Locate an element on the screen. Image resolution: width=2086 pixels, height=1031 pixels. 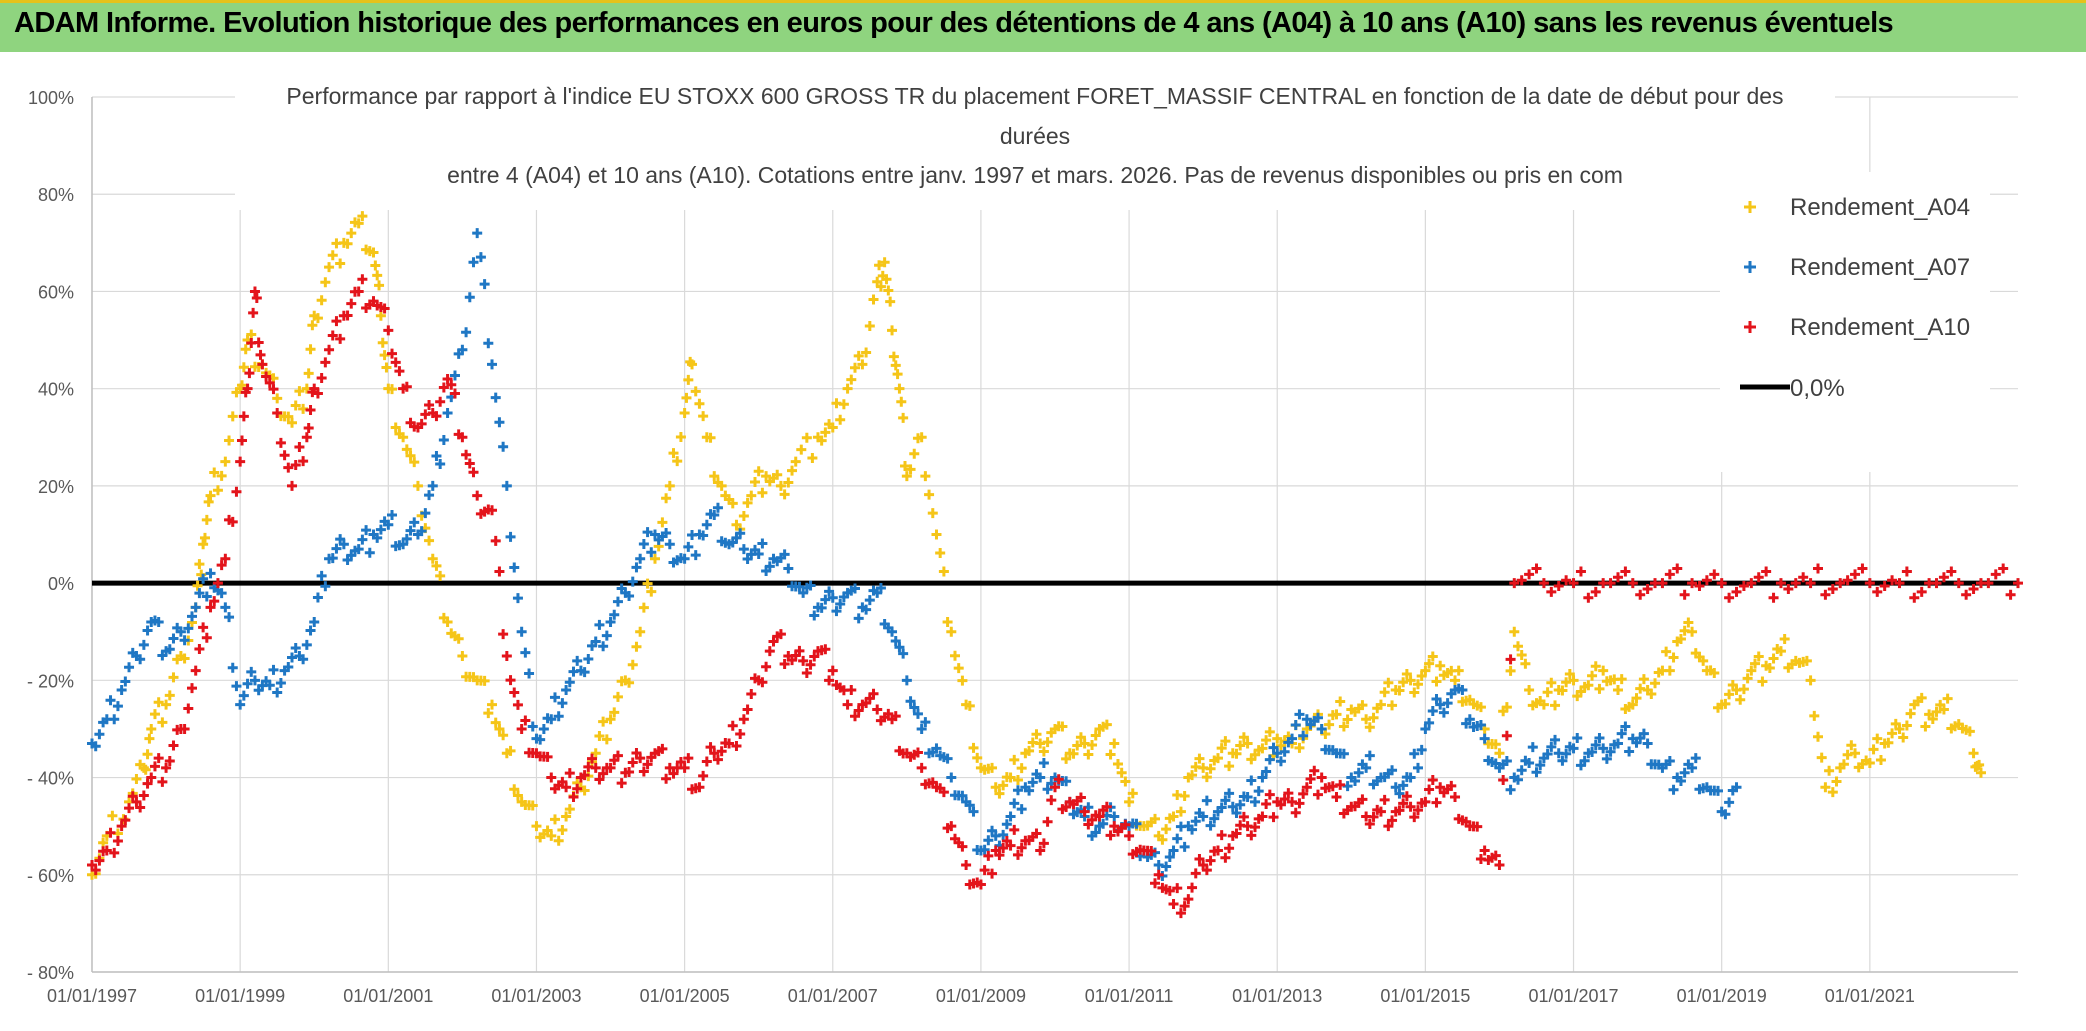
x-tick-label: 01/01/2013 is located at coordinates (1277, 996).